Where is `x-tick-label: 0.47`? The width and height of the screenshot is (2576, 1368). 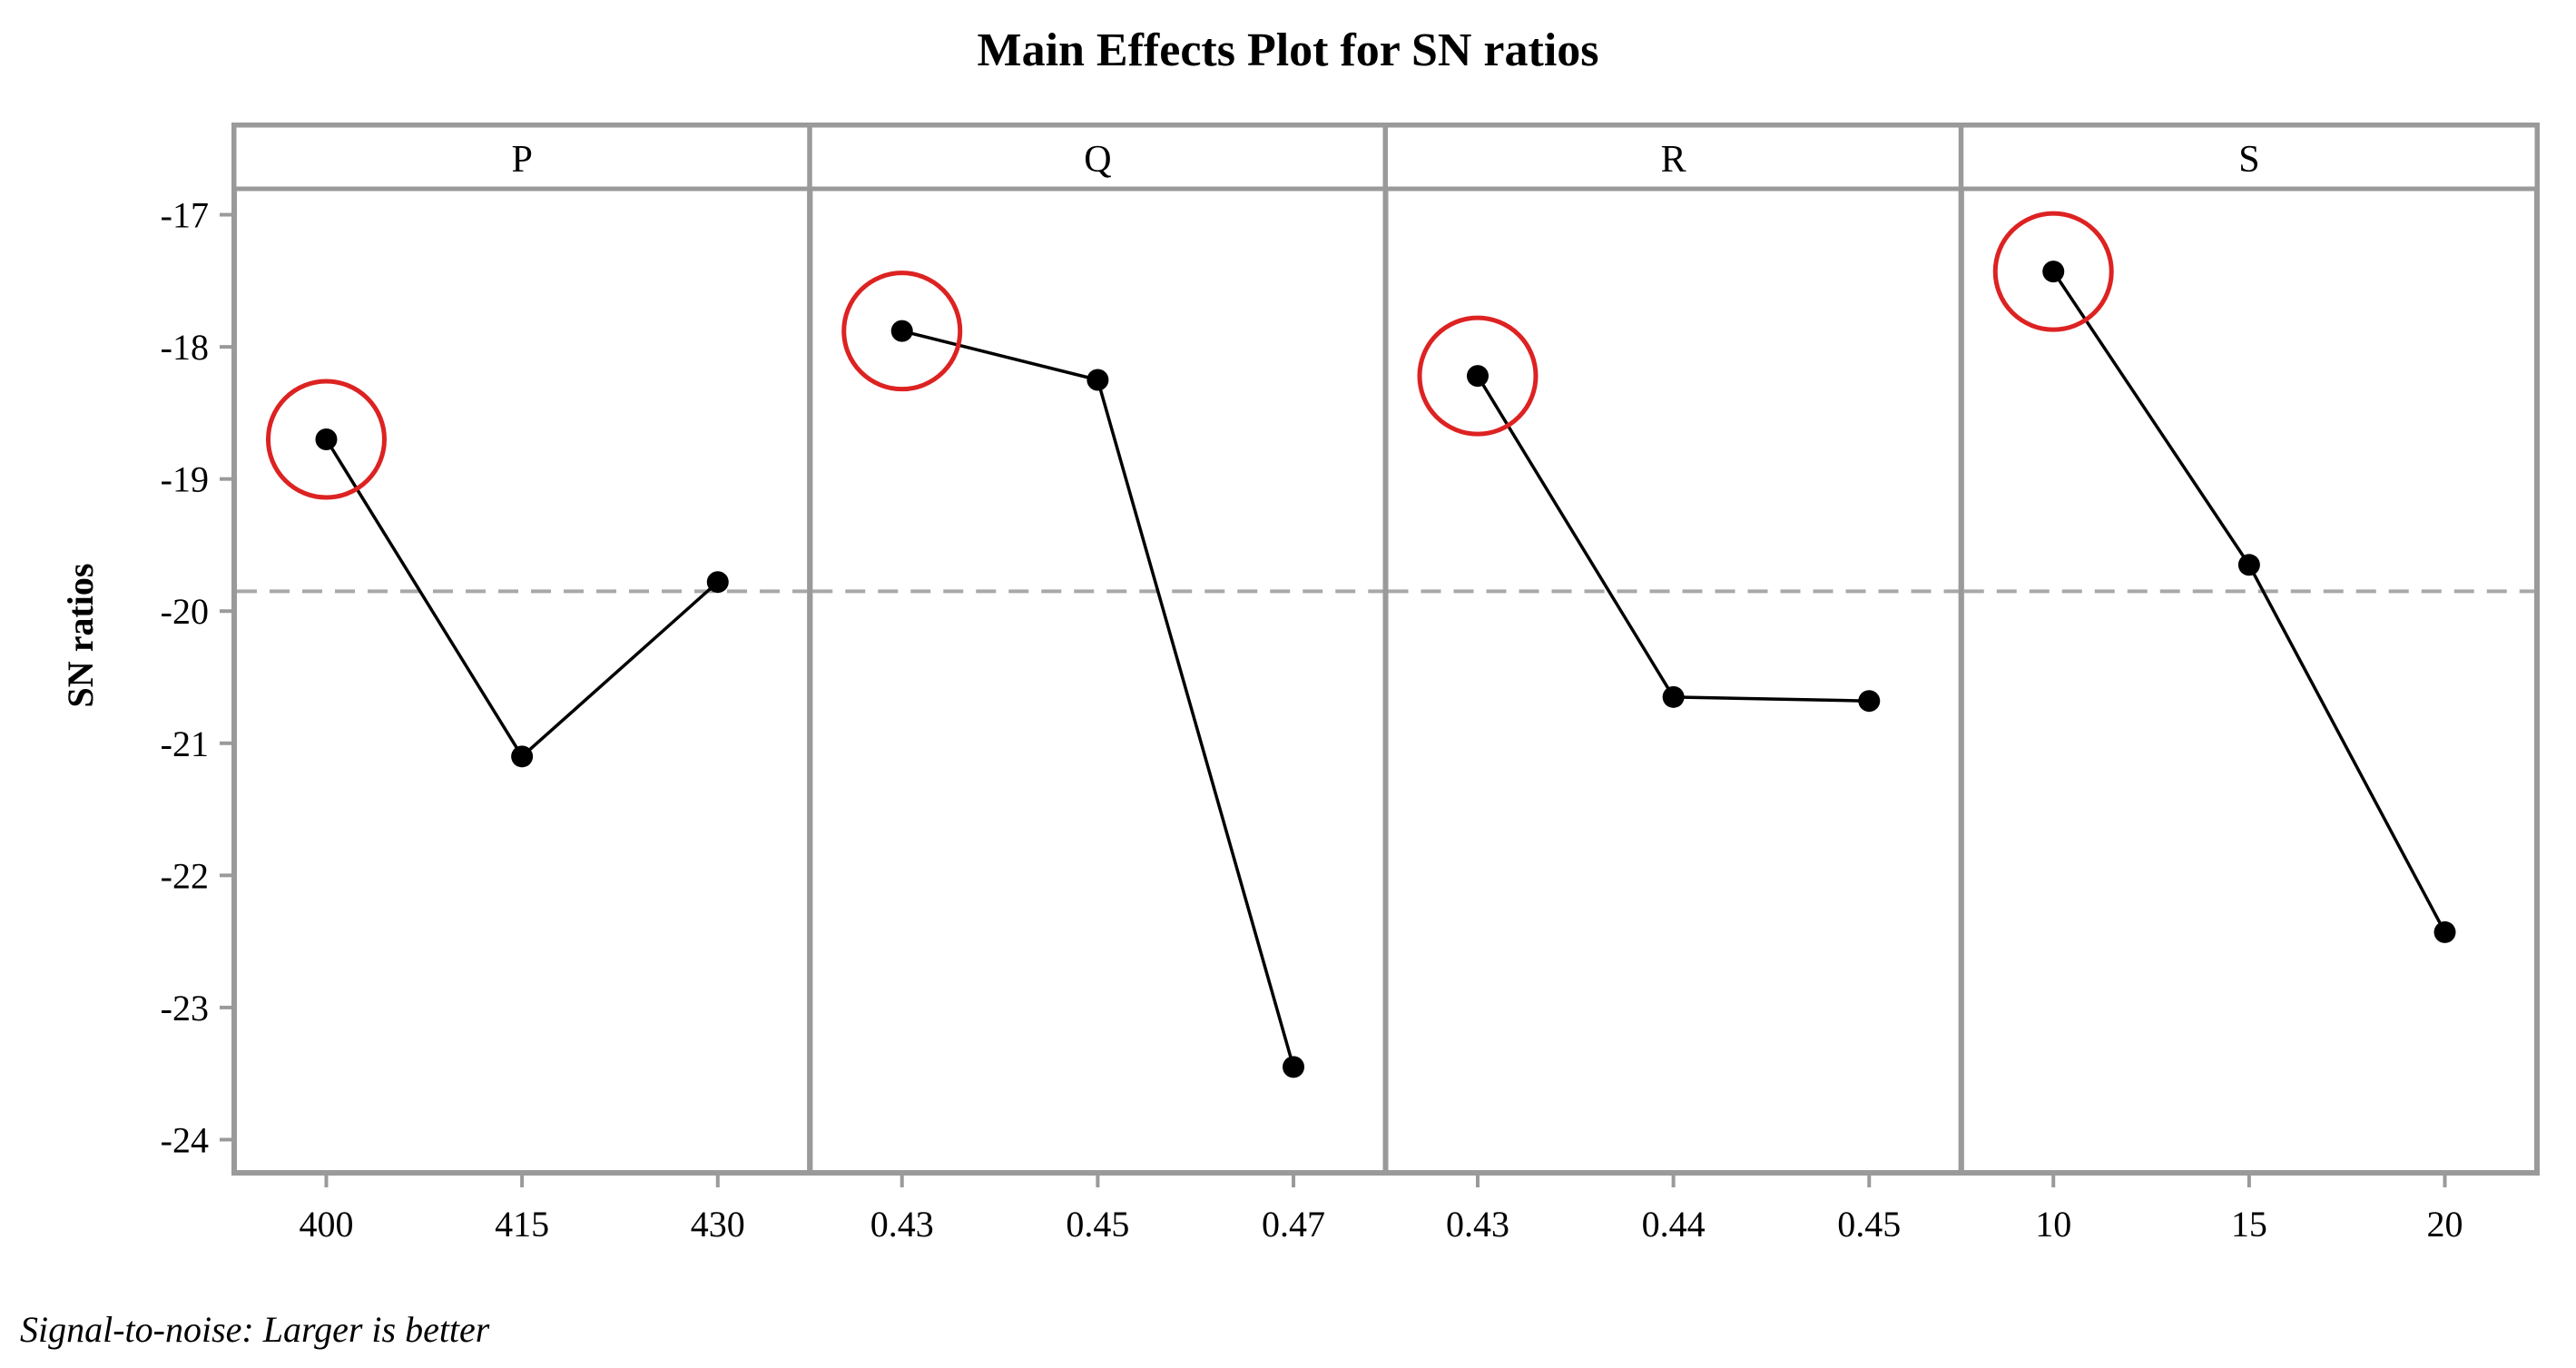
x-tick-label: 0.47 is located at coordinates (1293, 1224).